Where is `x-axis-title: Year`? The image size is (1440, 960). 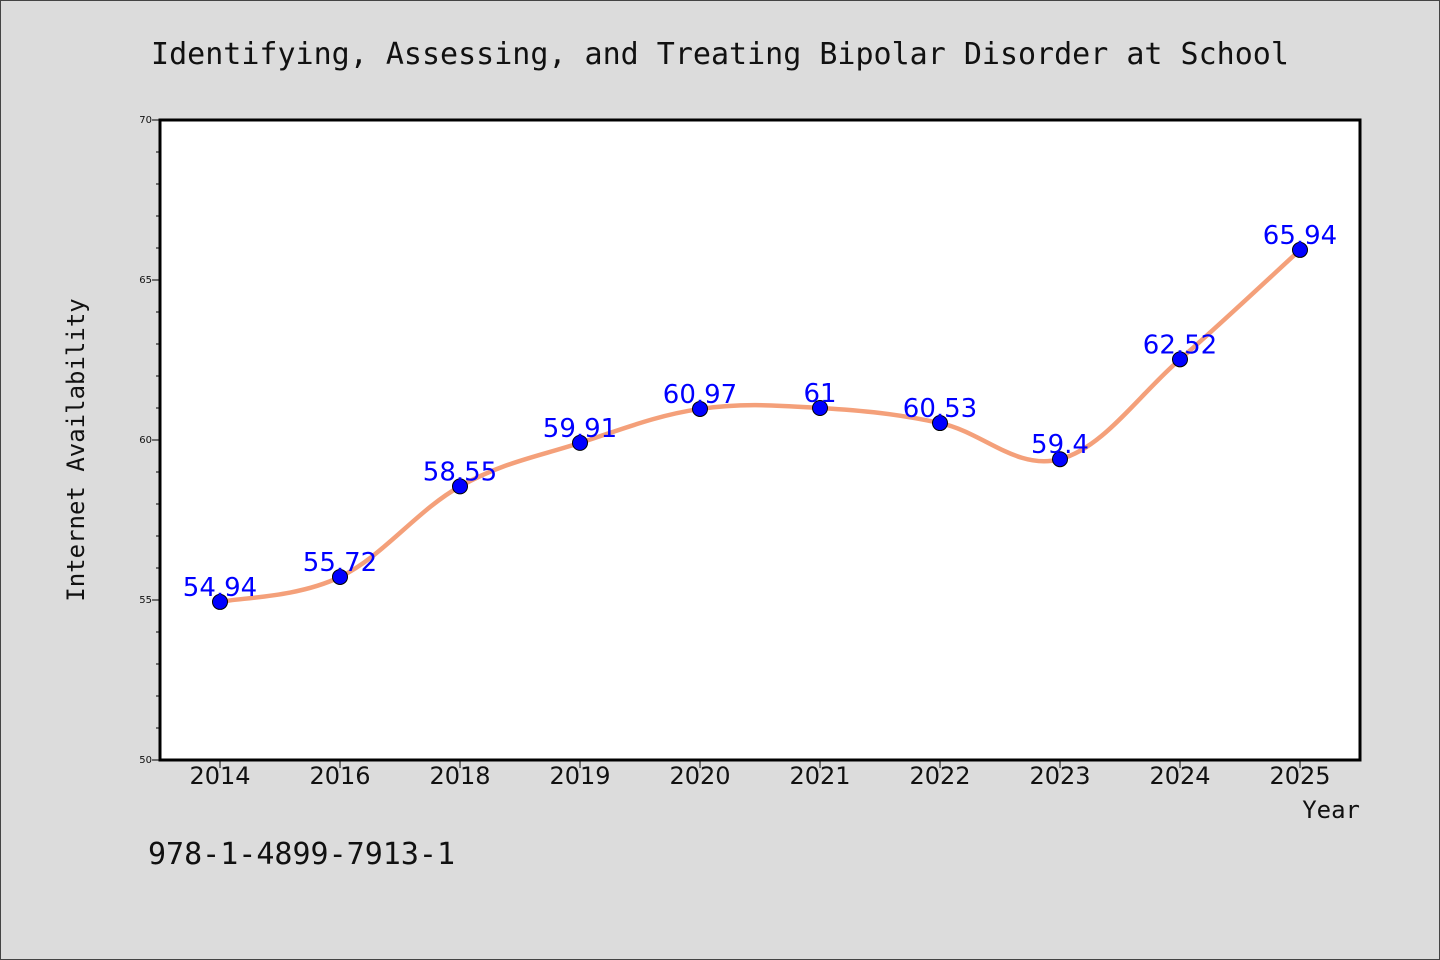 x-axis-title: Year is located at coordinates (1331, 810).